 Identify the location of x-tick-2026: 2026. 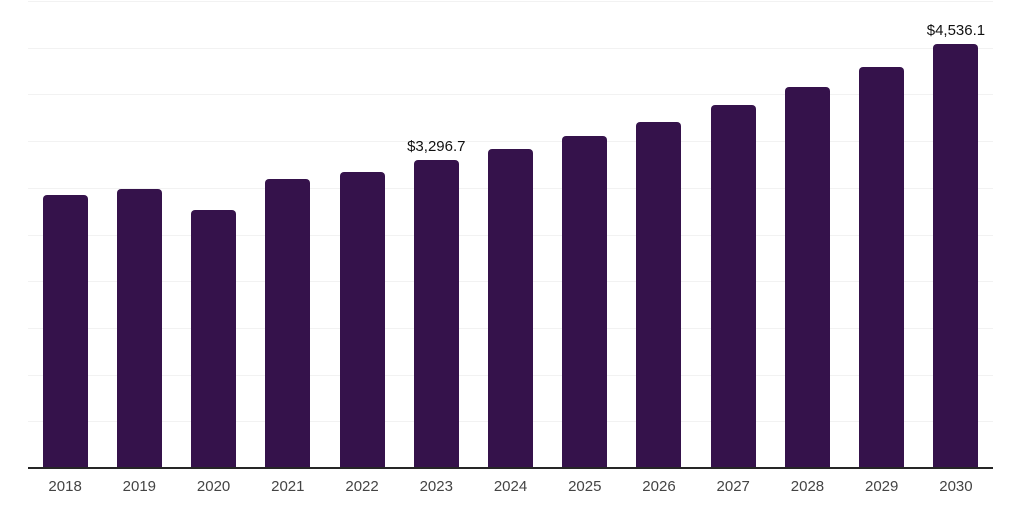
(659, 486).